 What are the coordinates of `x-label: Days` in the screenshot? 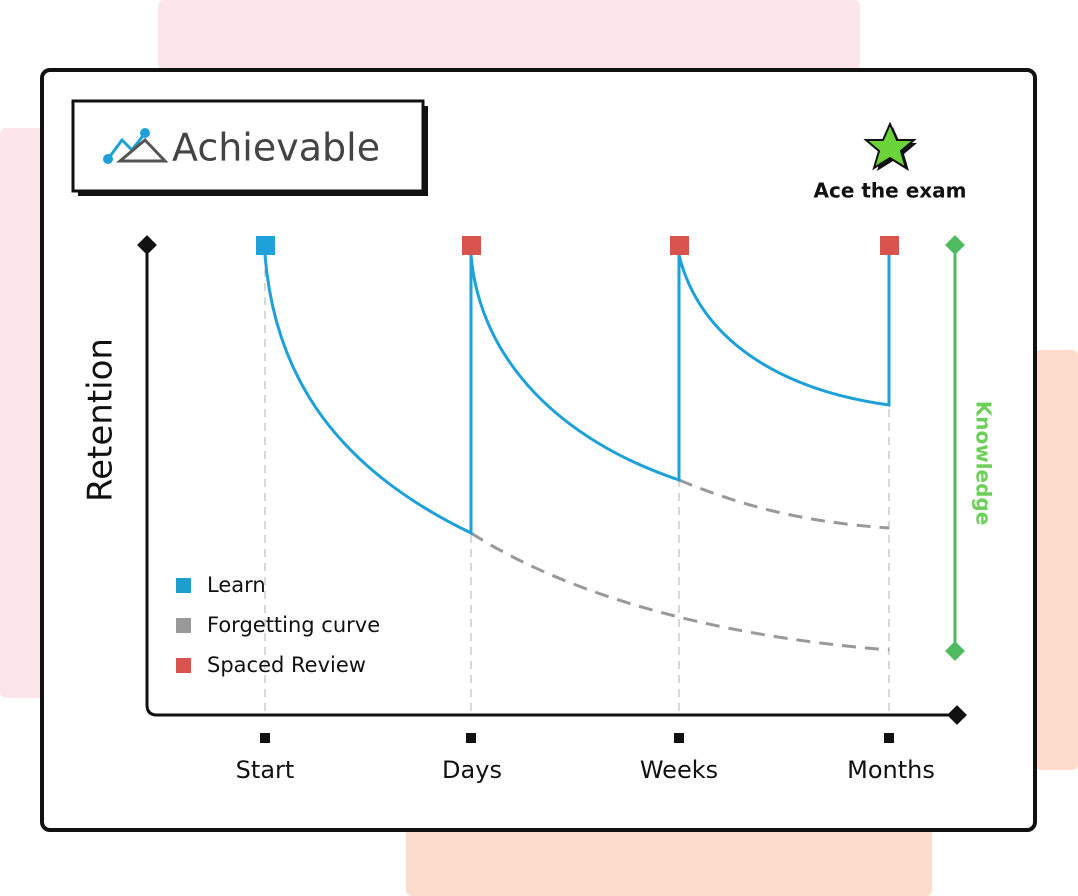 It's located at (472, 770).